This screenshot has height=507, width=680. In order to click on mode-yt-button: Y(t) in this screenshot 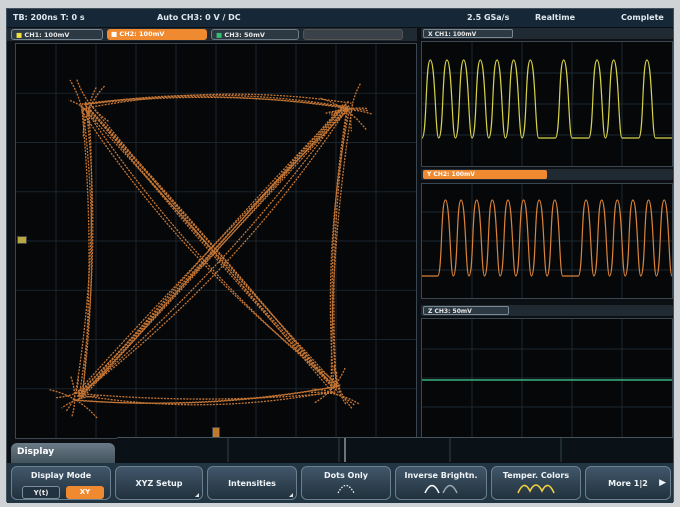, I will do `click(41, 492)`.